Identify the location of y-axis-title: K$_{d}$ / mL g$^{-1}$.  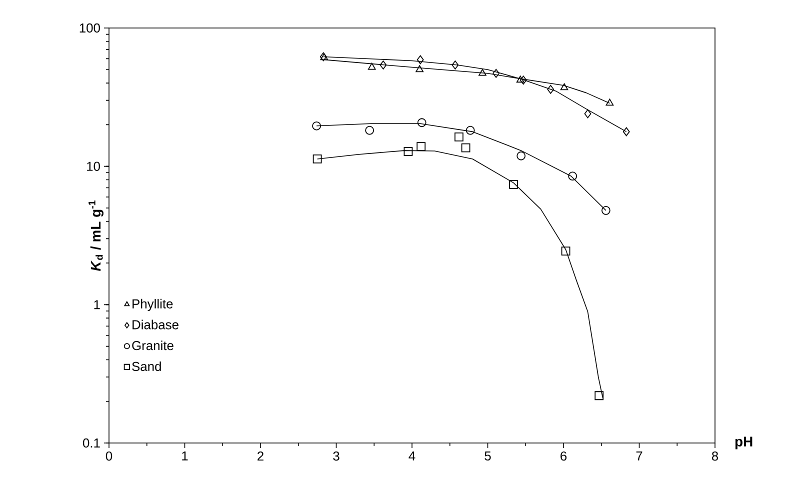
(96, 235).